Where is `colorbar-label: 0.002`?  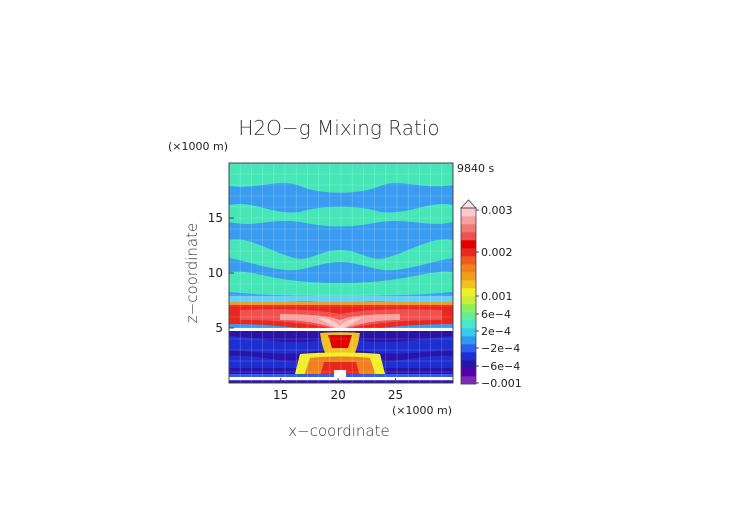
colorbar-label: 0.002 is located at coordinates (497, 252).